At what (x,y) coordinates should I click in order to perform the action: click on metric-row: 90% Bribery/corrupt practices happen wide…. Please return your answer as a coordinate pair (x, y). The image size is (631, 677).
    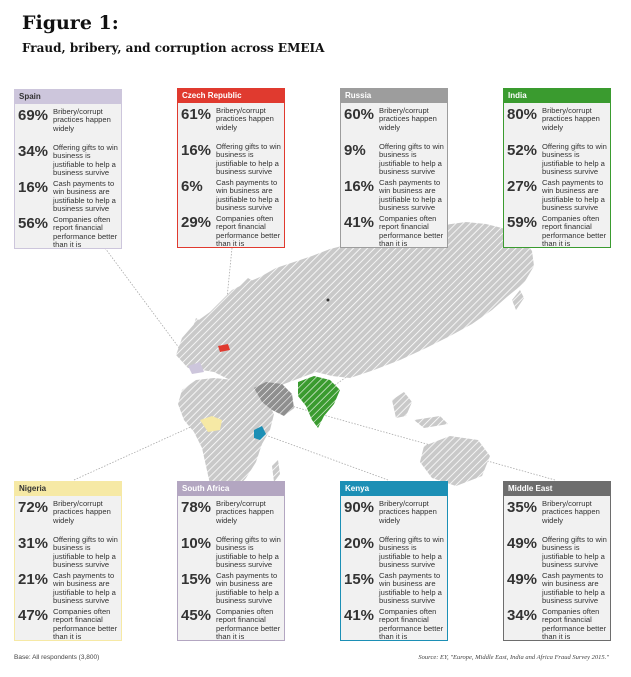
    Looking at the image, I should click on (394, 514).